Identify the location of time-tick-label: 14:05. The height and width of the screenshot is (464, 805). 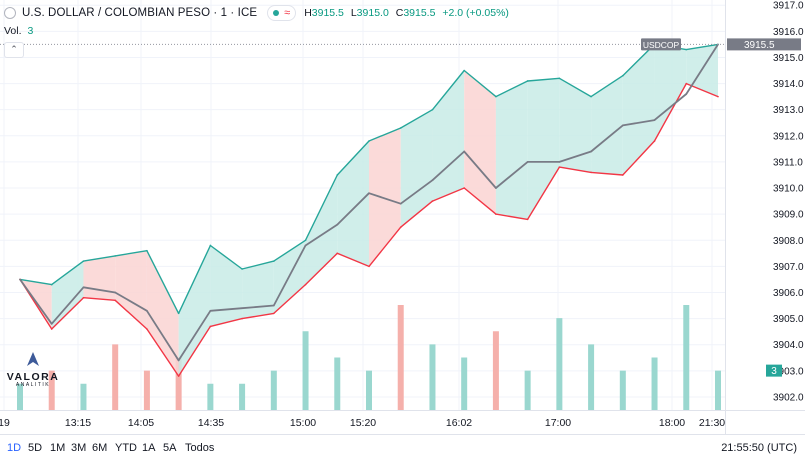
(141, 423).